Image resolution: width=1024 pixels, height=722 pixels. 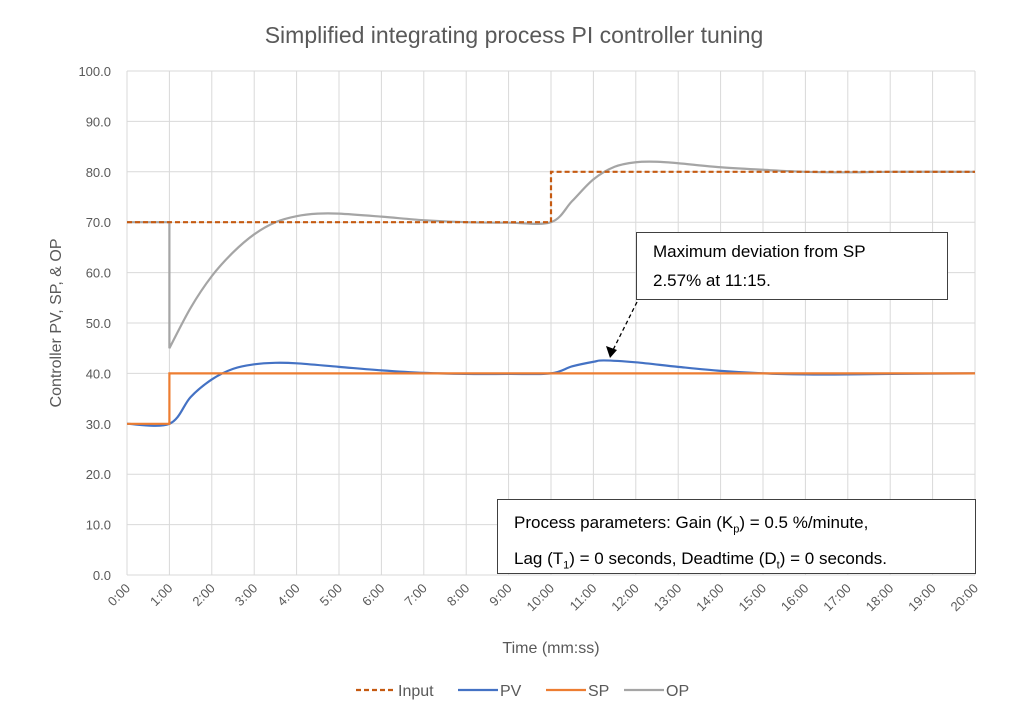 What do you see at coordinates (625, 598) in the screenshot?
I see `x-tick-label: 12:00` at bounding box center [625, 598].